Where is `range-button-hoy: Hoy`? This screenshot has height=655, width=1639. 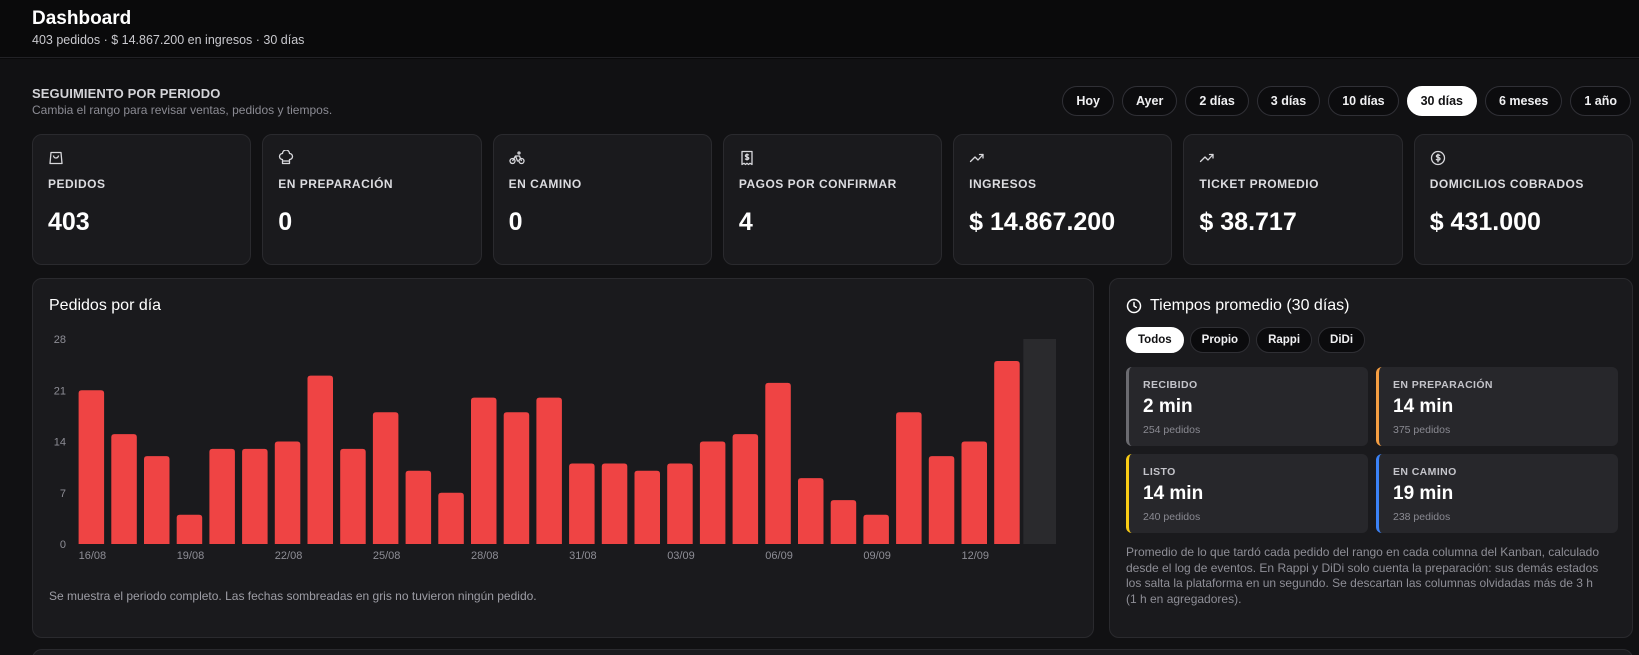 range-button-hoy: Hoy is located at coordinates (1088, 101).